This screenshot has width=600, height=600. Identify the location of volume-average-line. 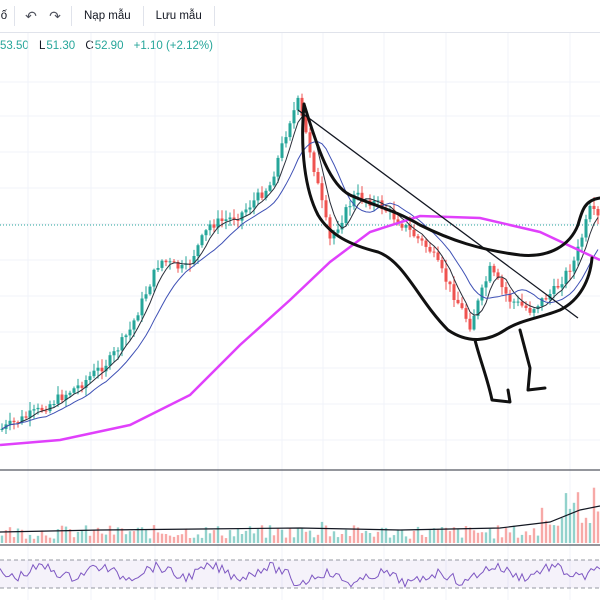
(300, 519).